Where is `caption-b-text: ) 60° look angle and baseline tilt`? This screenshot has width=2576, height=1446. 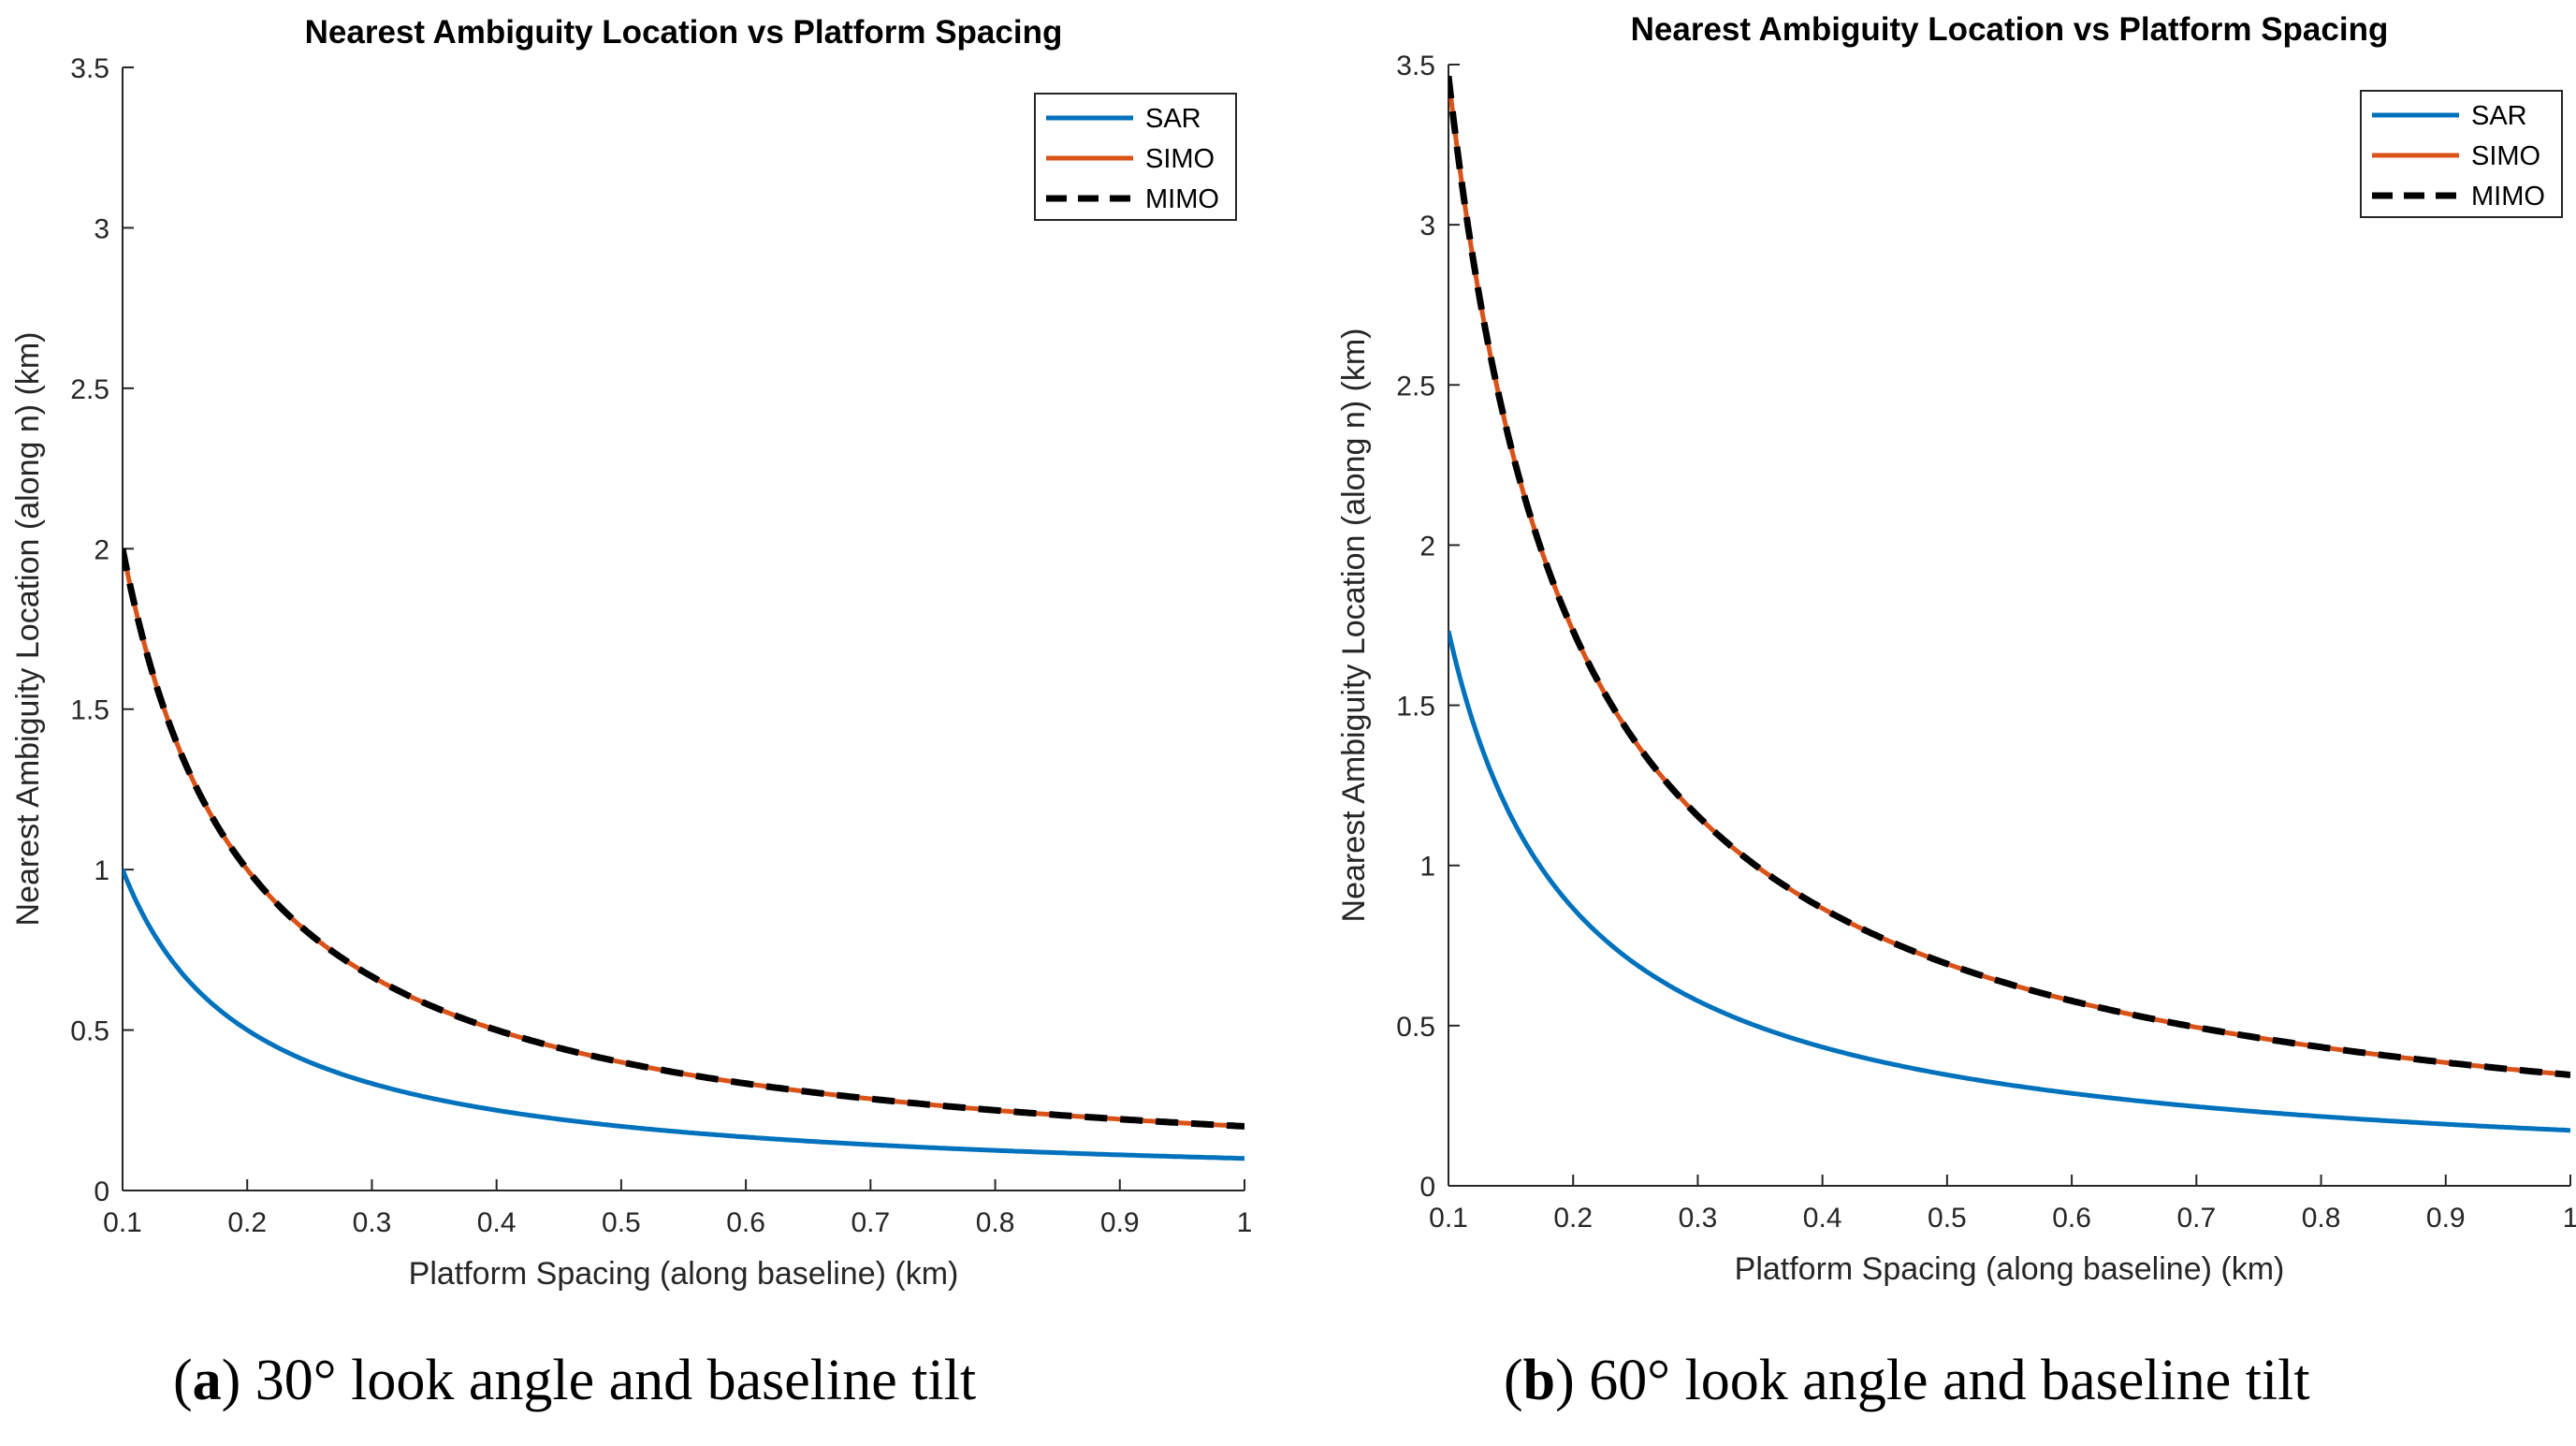 caption-b-text: ) 60° look angle and baseline tilt is located at coordinates (1932, 1380).